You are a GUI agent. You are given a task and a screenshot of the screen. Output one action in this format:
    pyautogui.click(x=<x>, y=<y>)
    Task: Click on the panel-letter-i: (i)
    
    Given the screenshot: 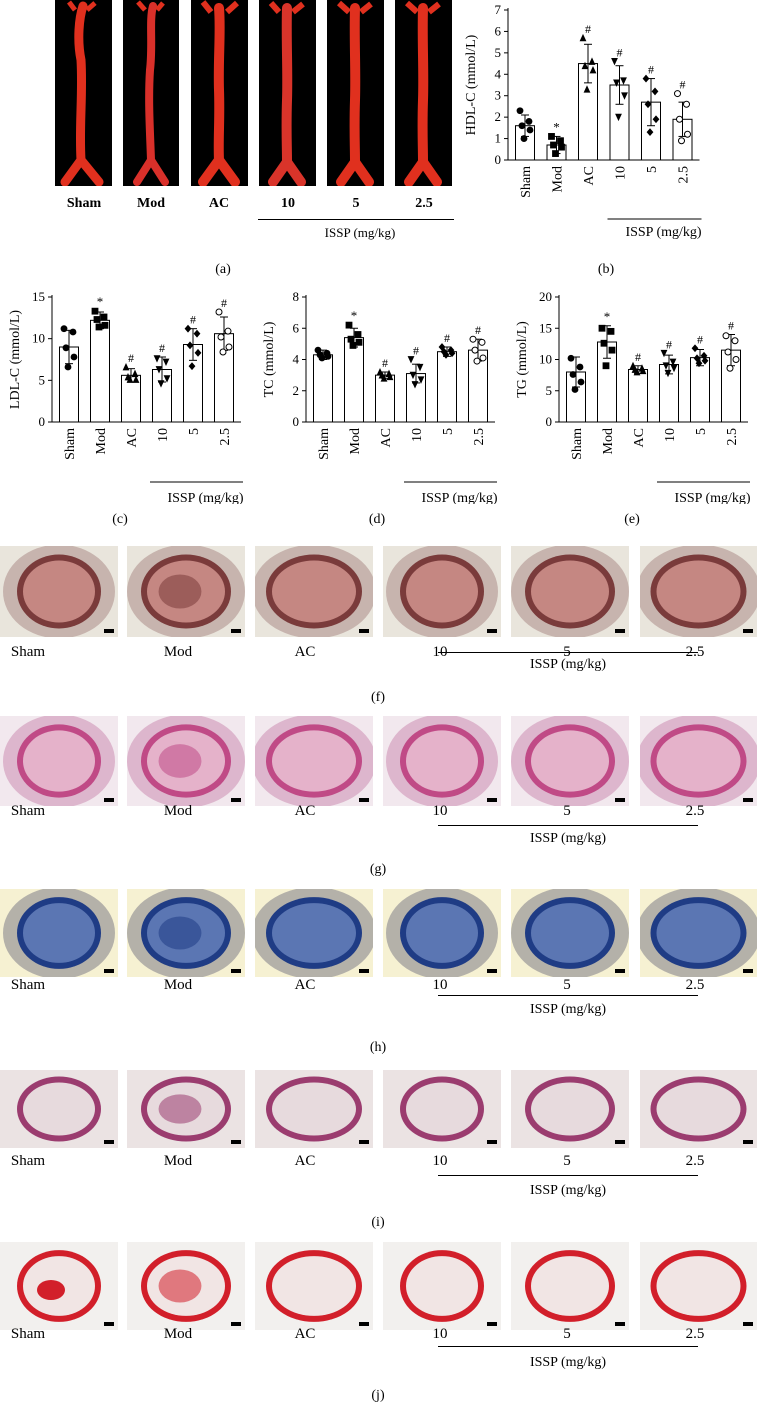 What is the action you would take?
    pyautogui.click(x=378, y=1222)
    